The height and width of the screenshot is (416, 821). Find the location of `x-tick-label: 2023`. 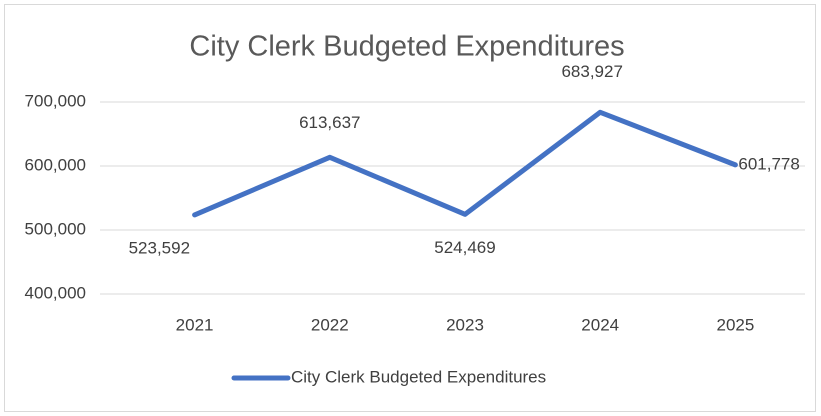

x-tick-label: 2023 is located at coordinates (465, 324).